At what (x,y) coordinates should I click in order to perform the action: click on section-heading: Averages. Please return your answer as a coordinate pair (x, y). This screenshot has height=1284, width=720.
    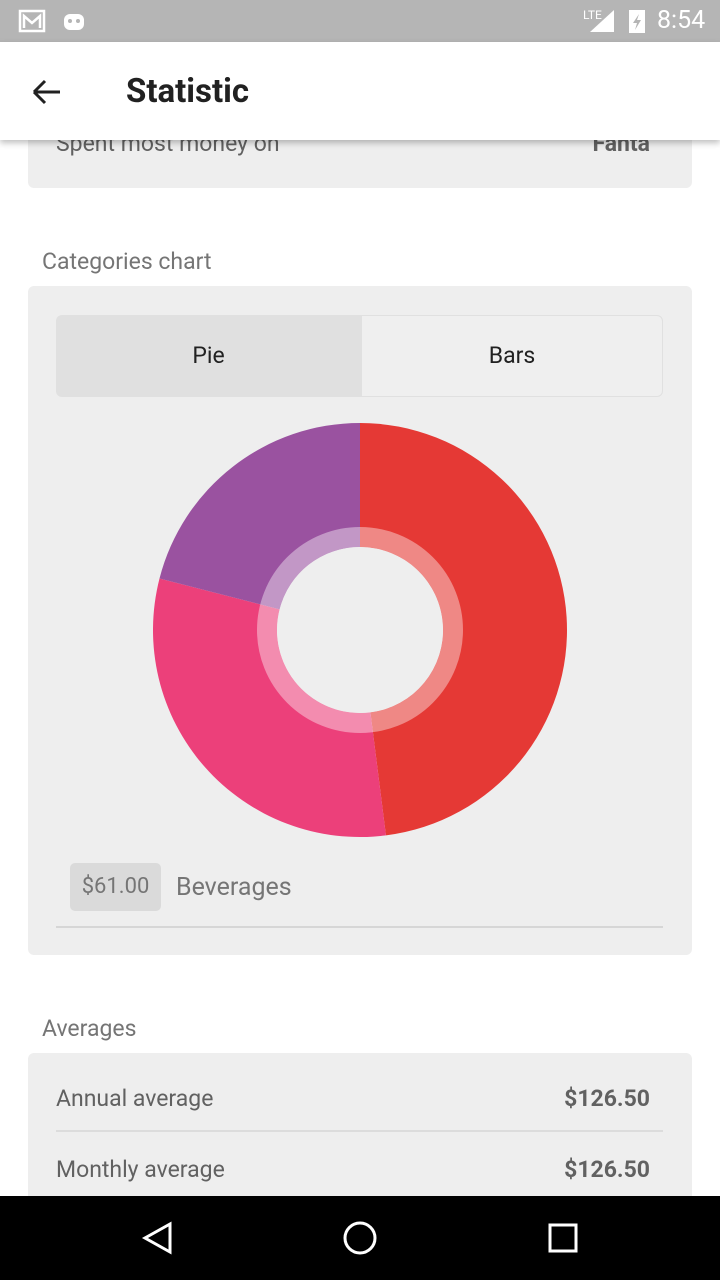
    Looking at the image, I should click on (89, 1028).